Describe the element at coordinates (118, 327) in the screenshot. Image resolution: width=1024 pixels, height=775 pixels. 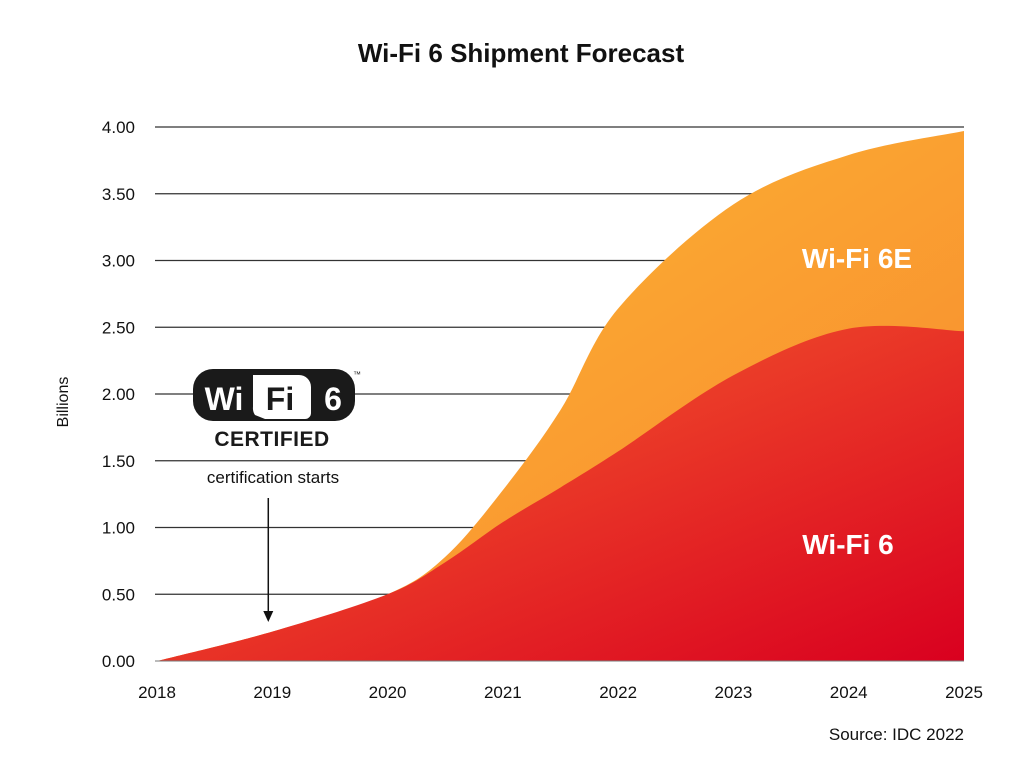
I see `y-tick-label: 2.50` at that location.